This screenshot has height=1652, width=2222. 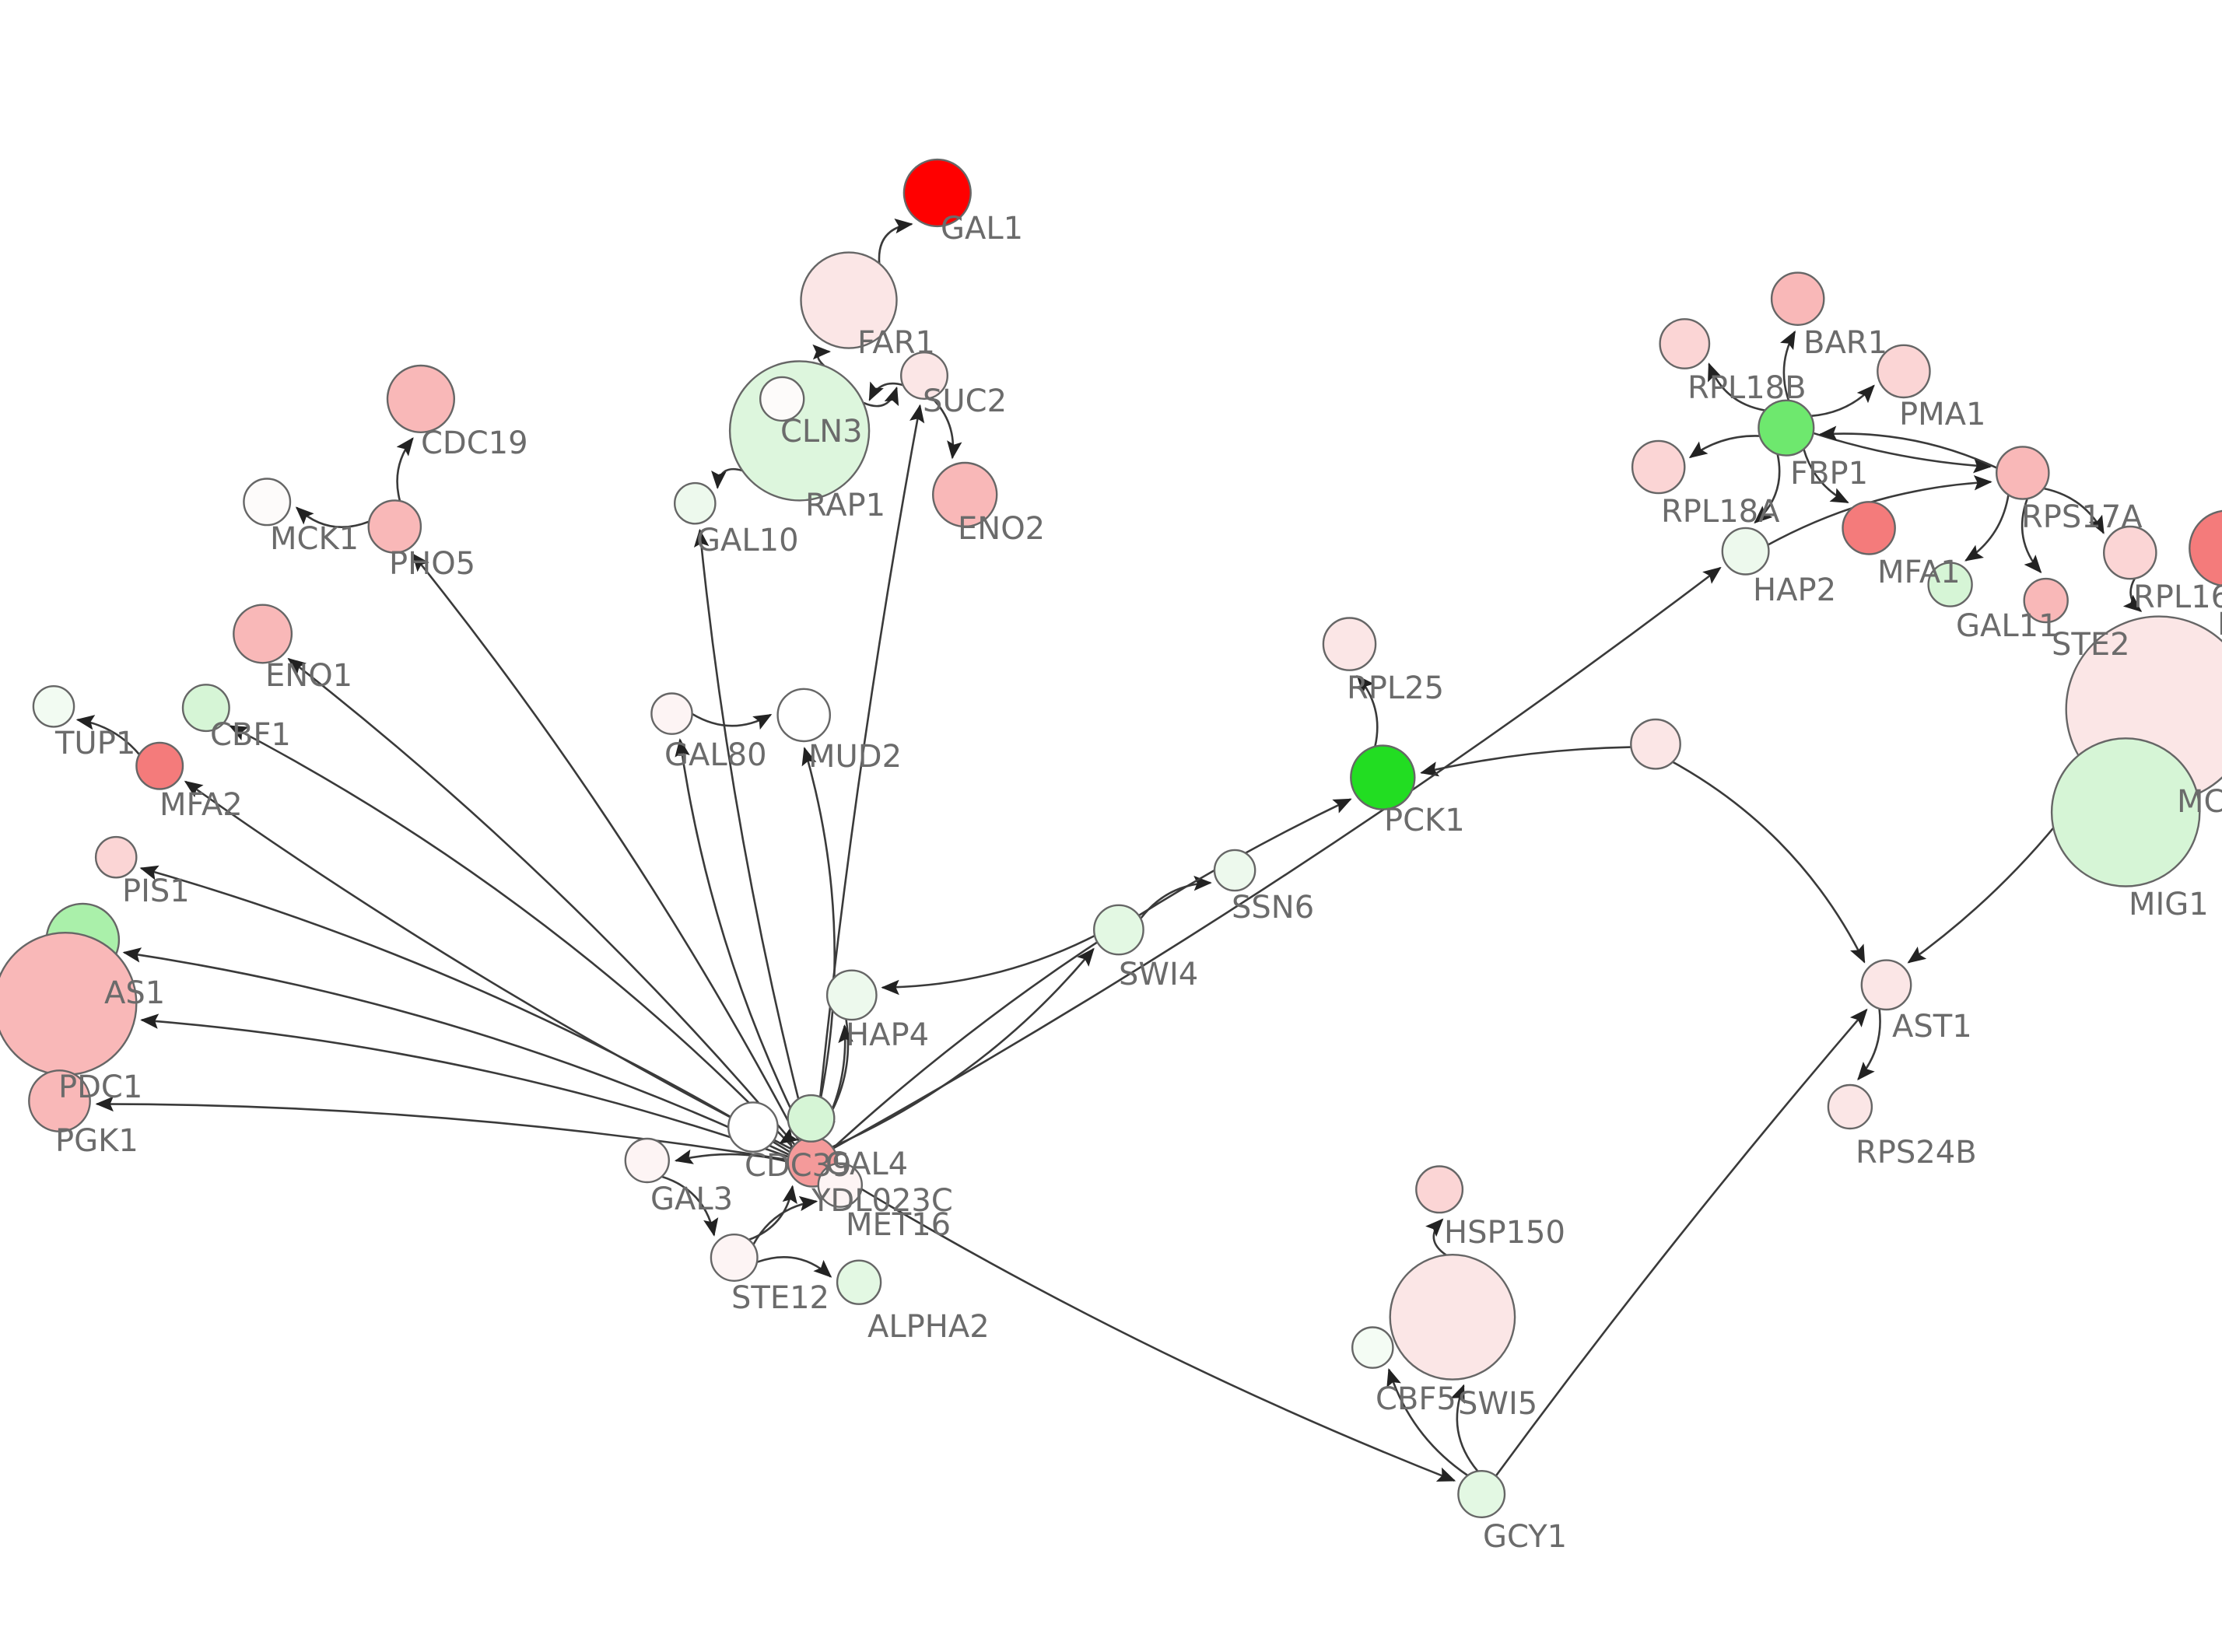 What do you see at coordinates (1942, 414) in the screenshot?
I see `node-label-pma1: PMA1` at bounding box center [1942, 414].